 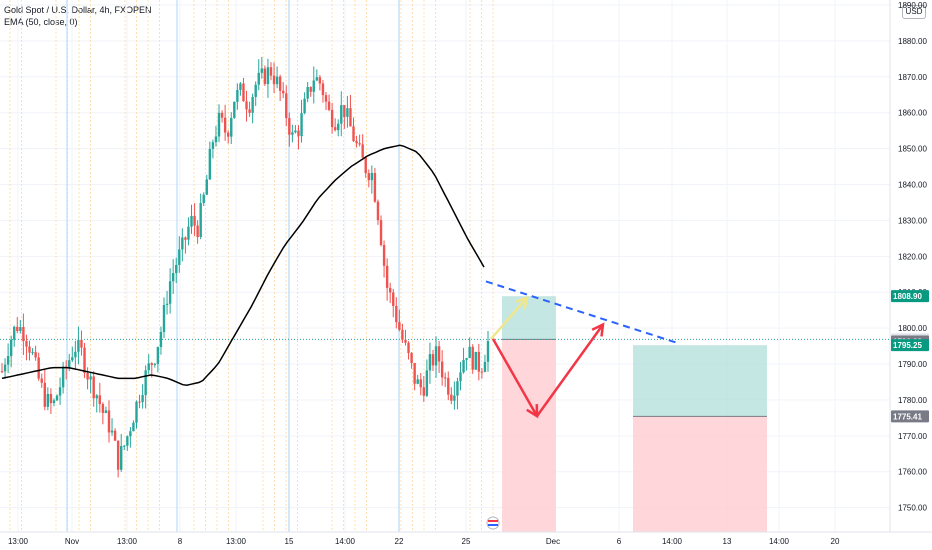 I want to click on y-tick-label: 1830.00, so click(x=912, y=220).